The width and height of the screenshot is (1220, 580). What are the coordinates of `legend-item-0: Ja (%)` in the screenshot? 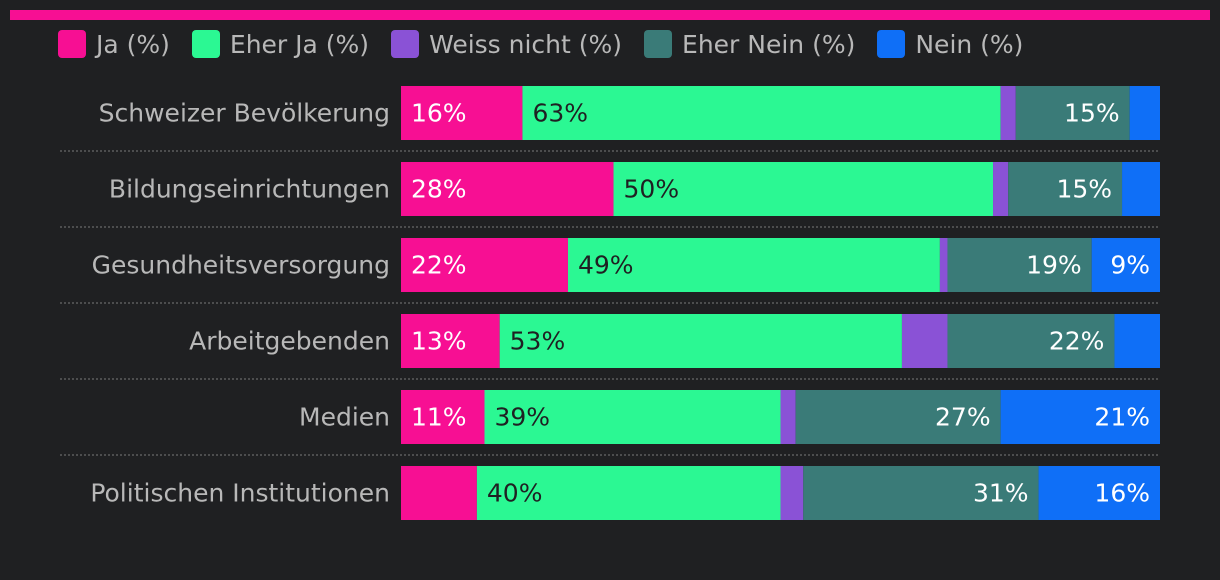 It's located at (114, 44).